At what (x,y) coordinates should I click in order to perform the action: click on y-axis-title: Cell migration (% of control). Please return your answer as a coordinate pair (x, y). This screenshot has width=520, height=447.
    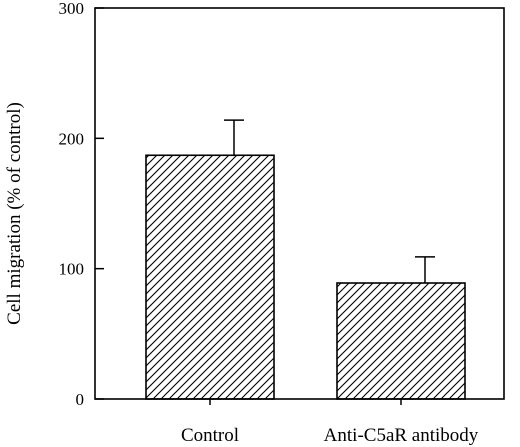
    Looking at the image, I should click on (14, 213).